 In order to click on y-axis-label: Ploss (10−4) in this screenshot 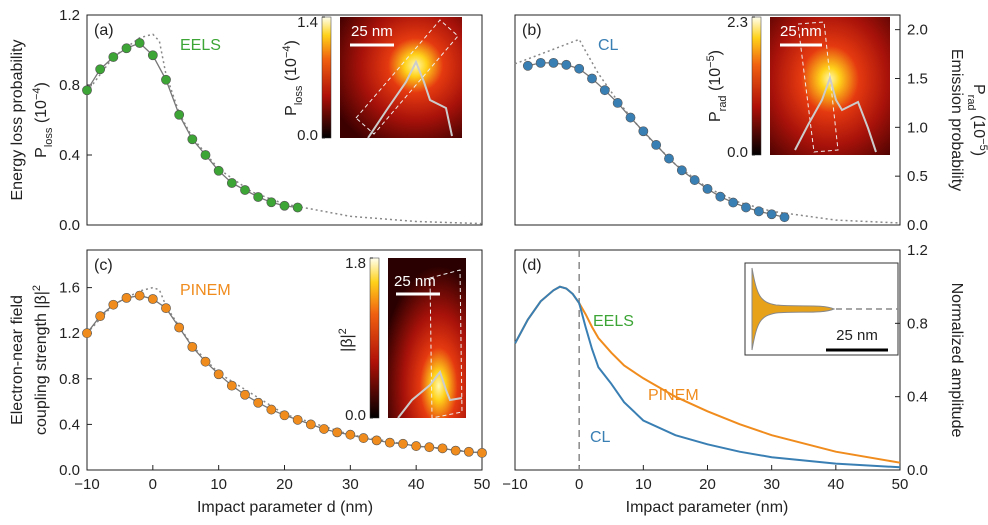, I will do `click(43, 120)`.